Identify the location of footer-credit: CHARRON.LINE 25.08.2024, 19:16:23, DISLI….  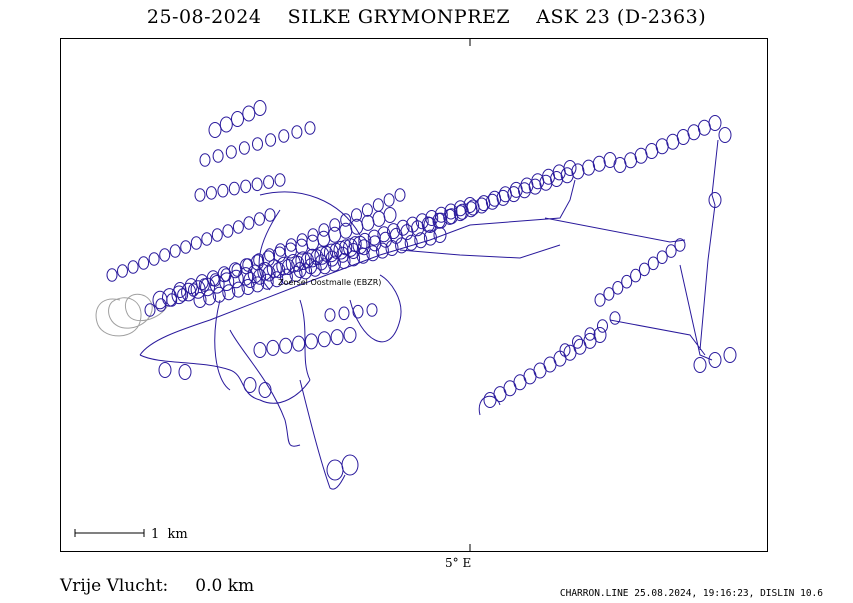
(691, 593).